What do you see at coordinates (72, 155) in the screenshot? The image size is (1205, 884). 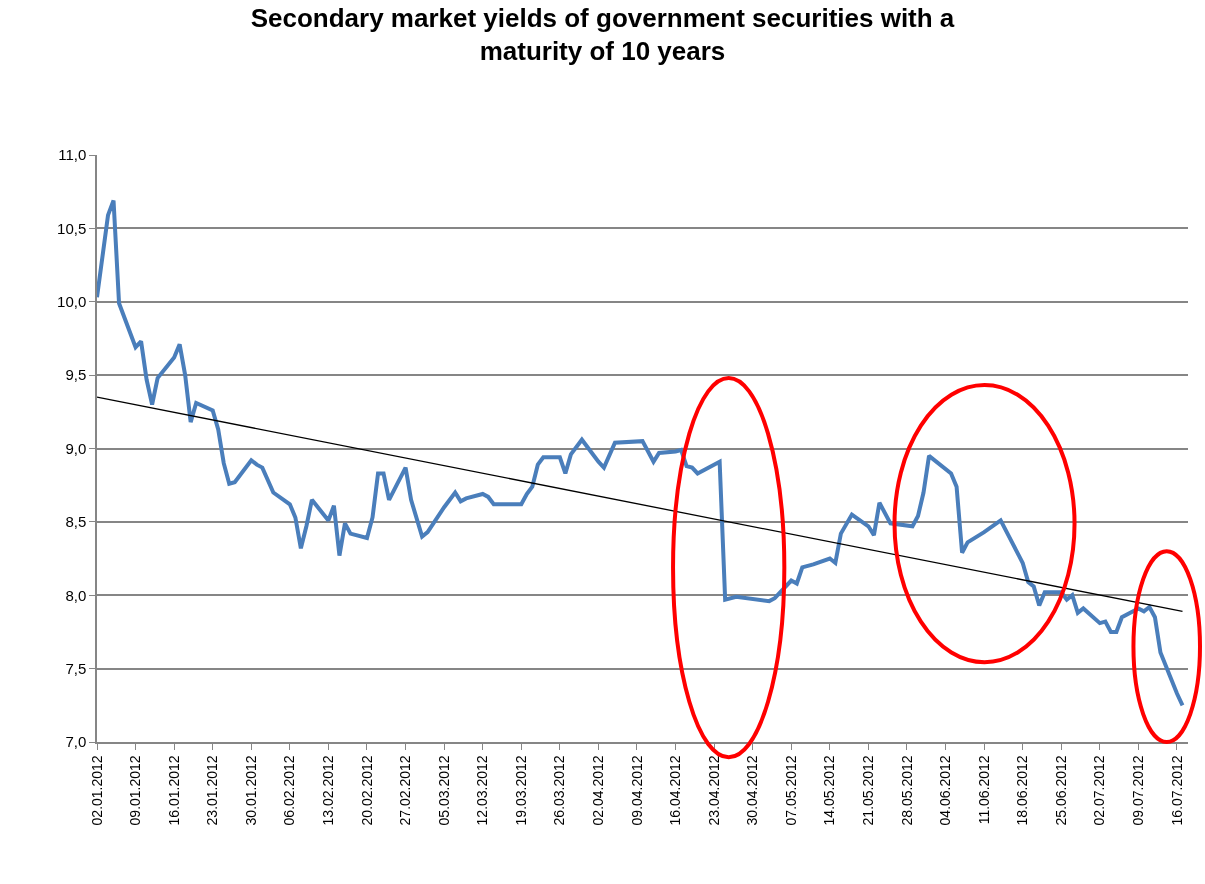 I see `y-tick-label: 11,0` at bounding box center [72, 155].